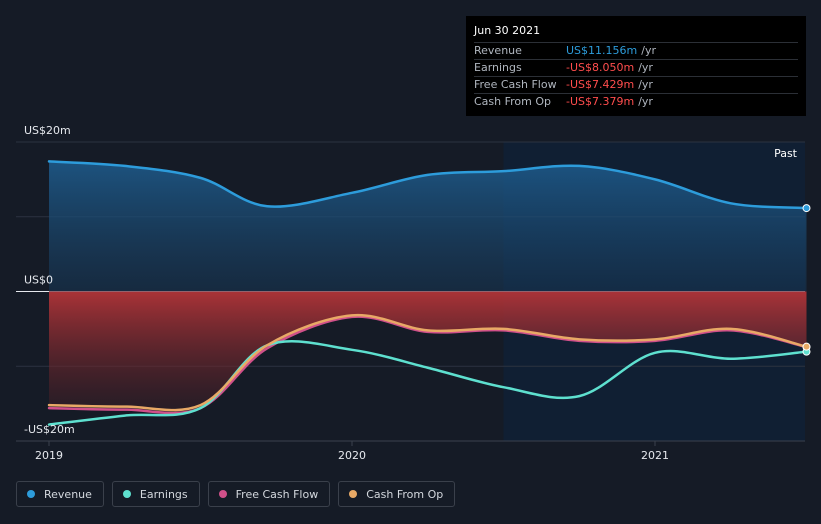 Image resolution: width=821 pixels, height=524 pixels. I want to click on legend-cash-from-op: Cash From Op, so click(397, 494).